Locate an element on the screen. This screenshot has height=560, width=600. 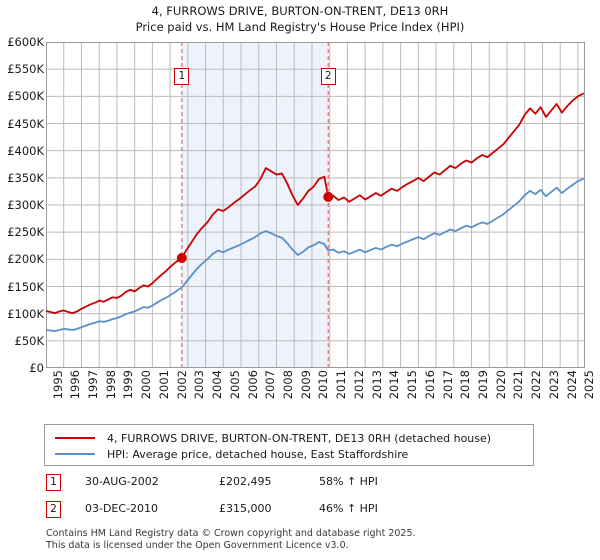
x-tick-label: 1999 is located at coordinates (128, 385).